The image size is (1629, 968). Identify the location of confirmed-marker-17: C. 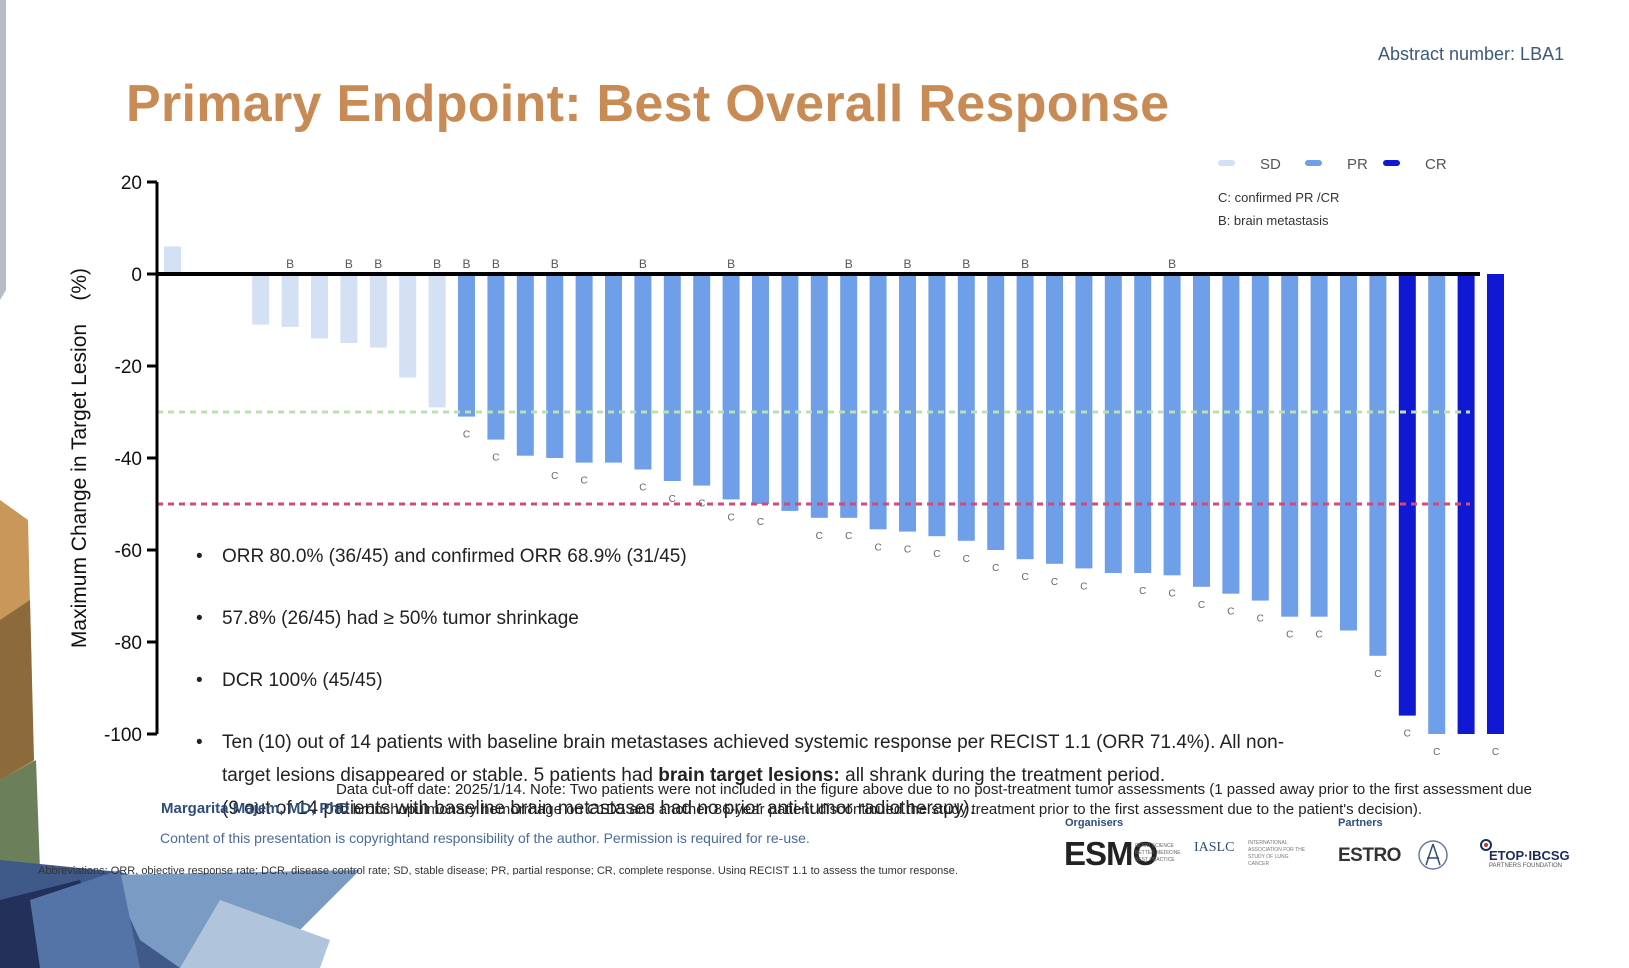
(642, 488).